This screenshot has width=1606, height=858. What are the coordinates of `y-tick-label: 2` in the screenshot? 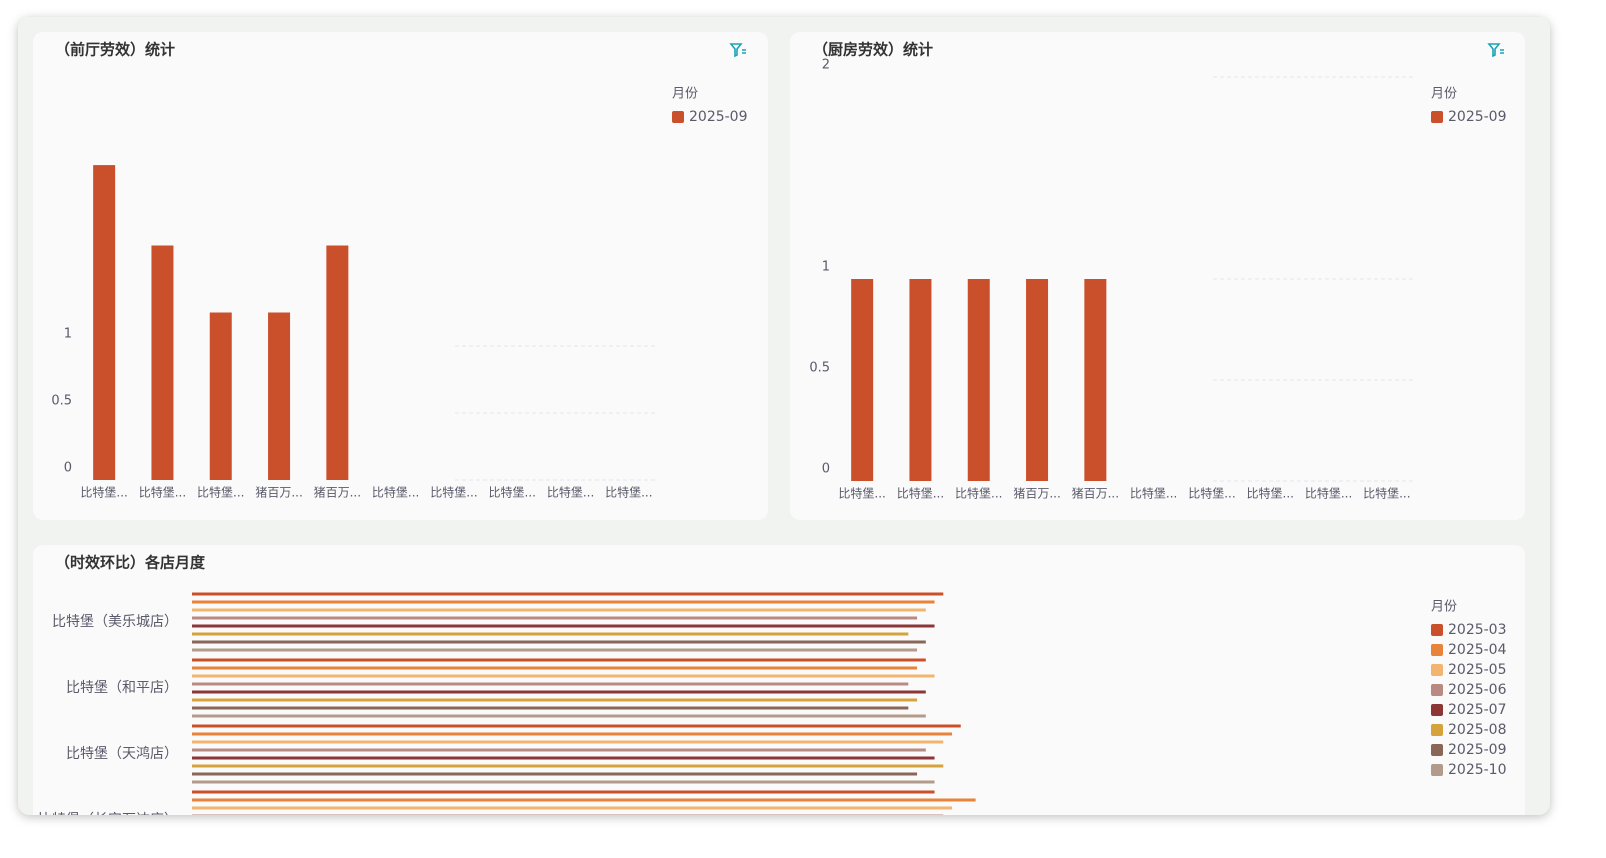 It's located at (826, 65).